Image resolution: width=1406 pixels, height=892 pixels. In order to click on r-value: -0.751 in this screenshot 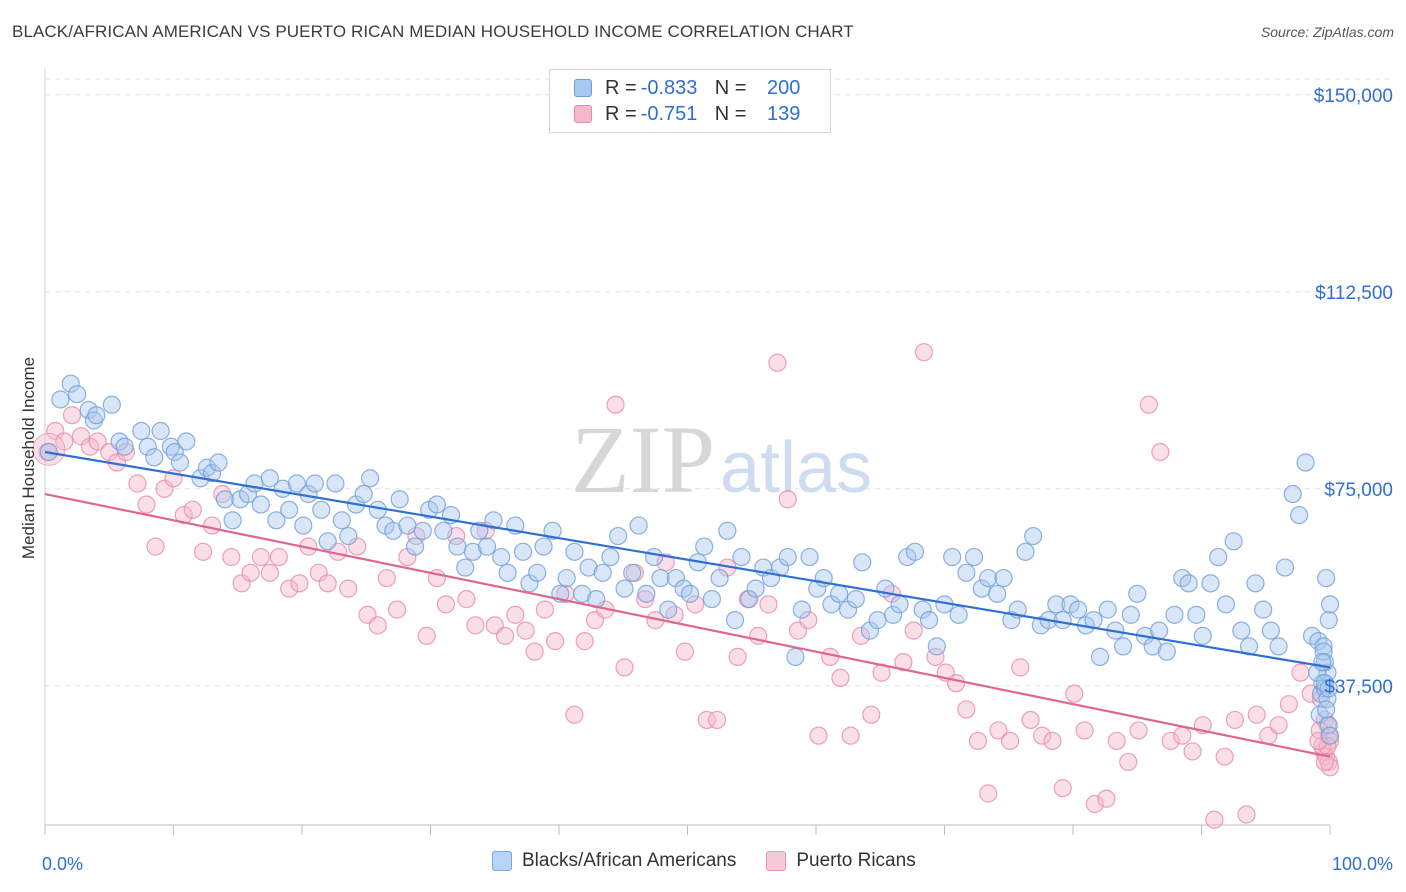, I will do `click(669, 113)`.